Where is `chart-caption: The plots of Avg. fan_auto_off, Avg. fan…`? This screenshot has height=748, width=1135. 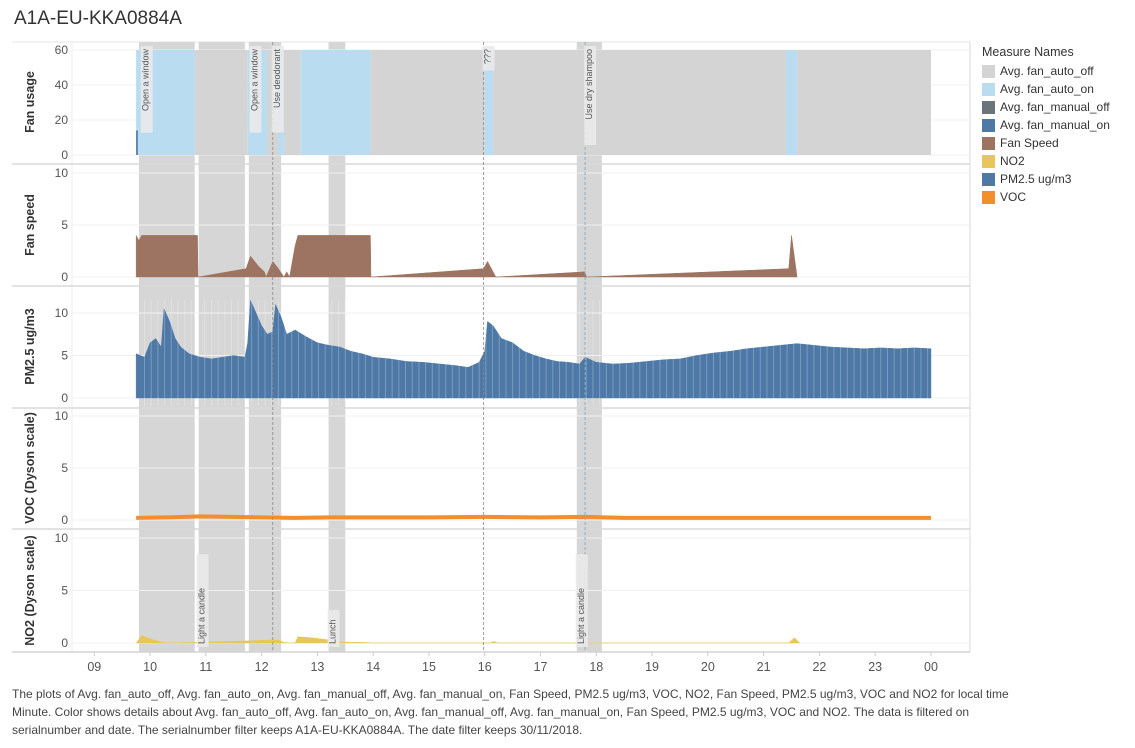
chart-caption: The plots of Avg. fan_auto_off, Avg. fan… is located at coordinates (510, 712).